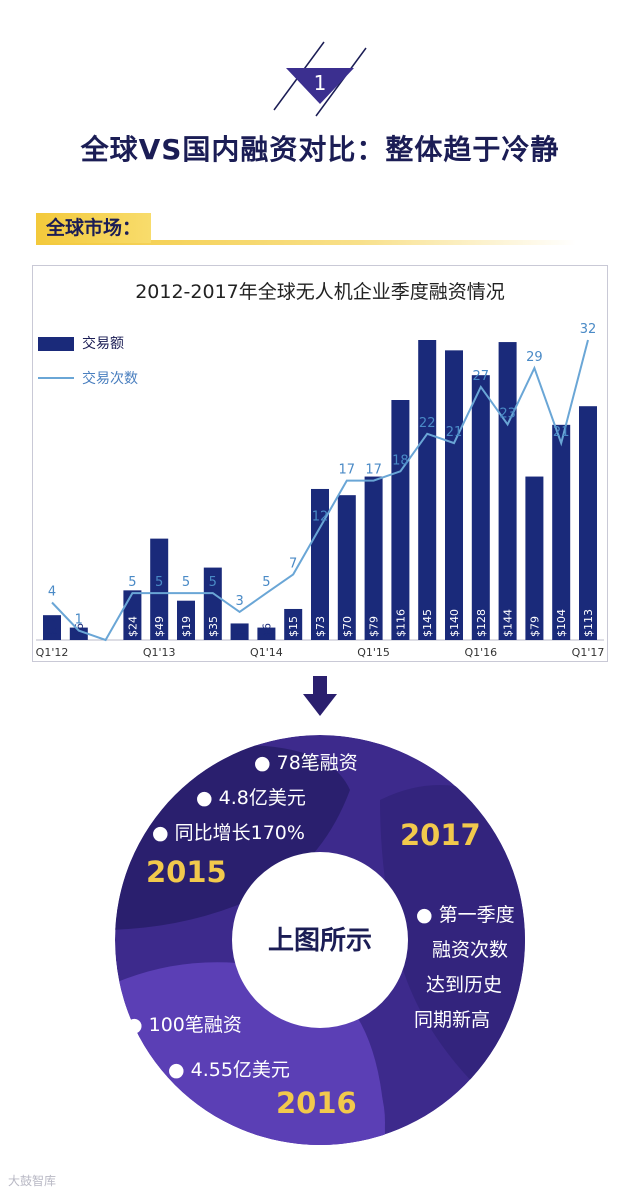 Image resolution: width=640 pixels, height=1195 pixels. What do you see at coordinates (320, 696) in the screenshot?
I see `arrow-down-icon` at bounding box center [320, 696].